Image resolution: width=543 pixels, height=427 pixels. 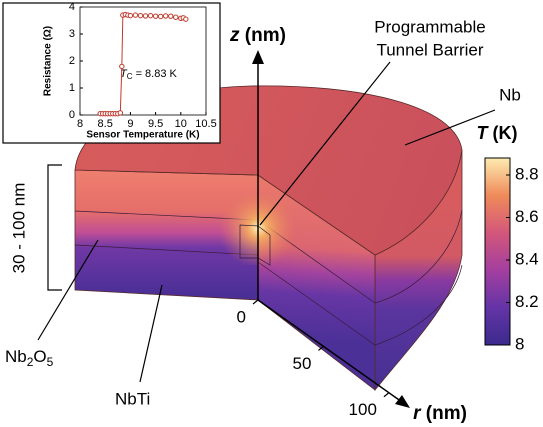 I want to click on nb2o5-part: Nb, so click(x=16, y=356).